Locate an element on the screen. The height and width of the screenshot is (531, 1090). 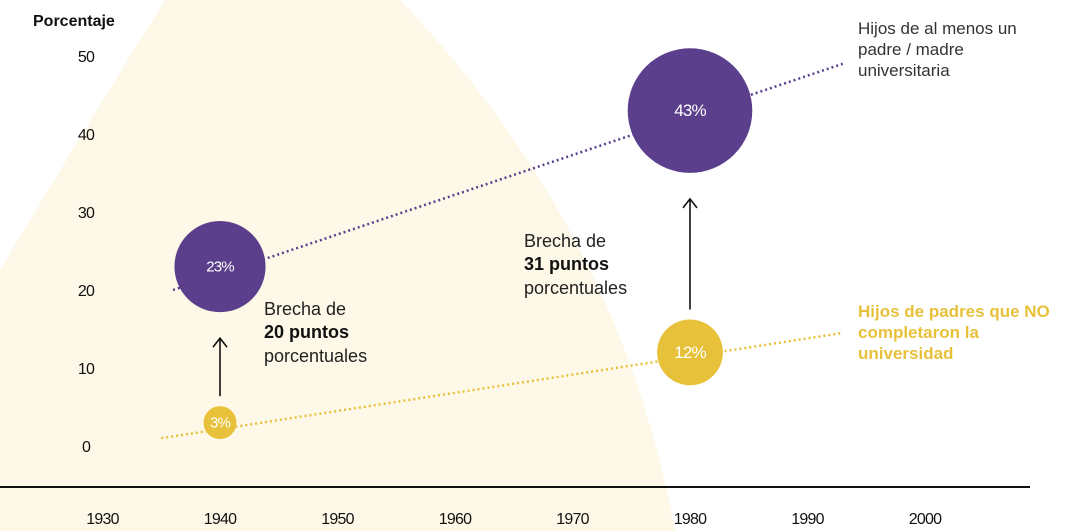
y-tick-label: 50 is located at coordinates (86, 57).